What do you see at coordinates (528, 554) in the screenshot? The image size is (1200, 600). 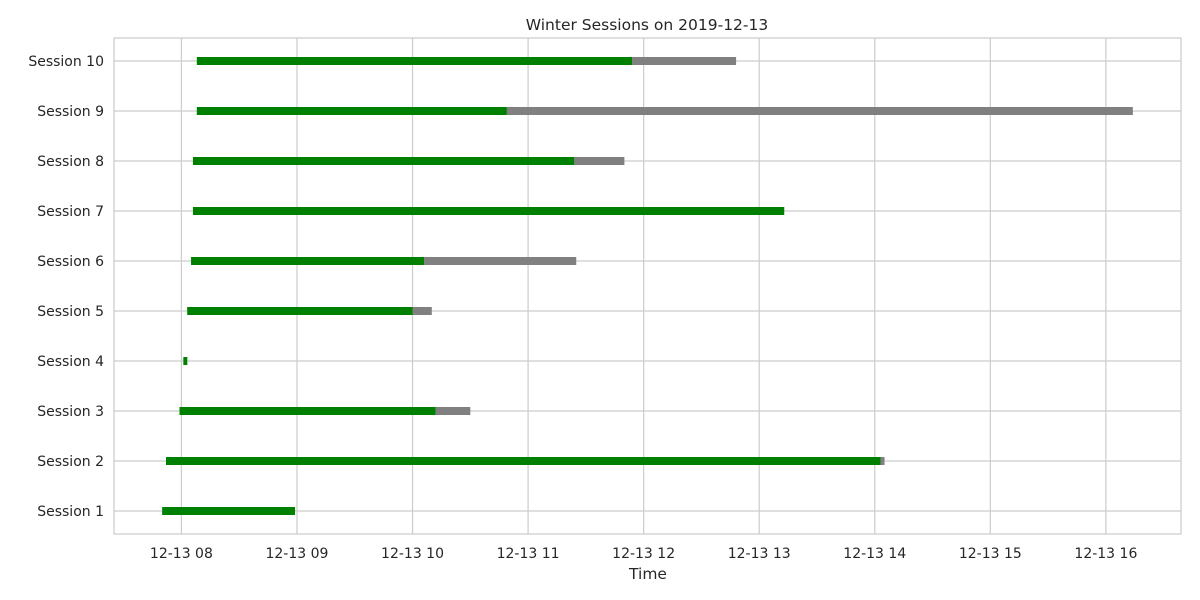 I see `x-tick-label: 12-13 11` at bounding box center [528, 554].